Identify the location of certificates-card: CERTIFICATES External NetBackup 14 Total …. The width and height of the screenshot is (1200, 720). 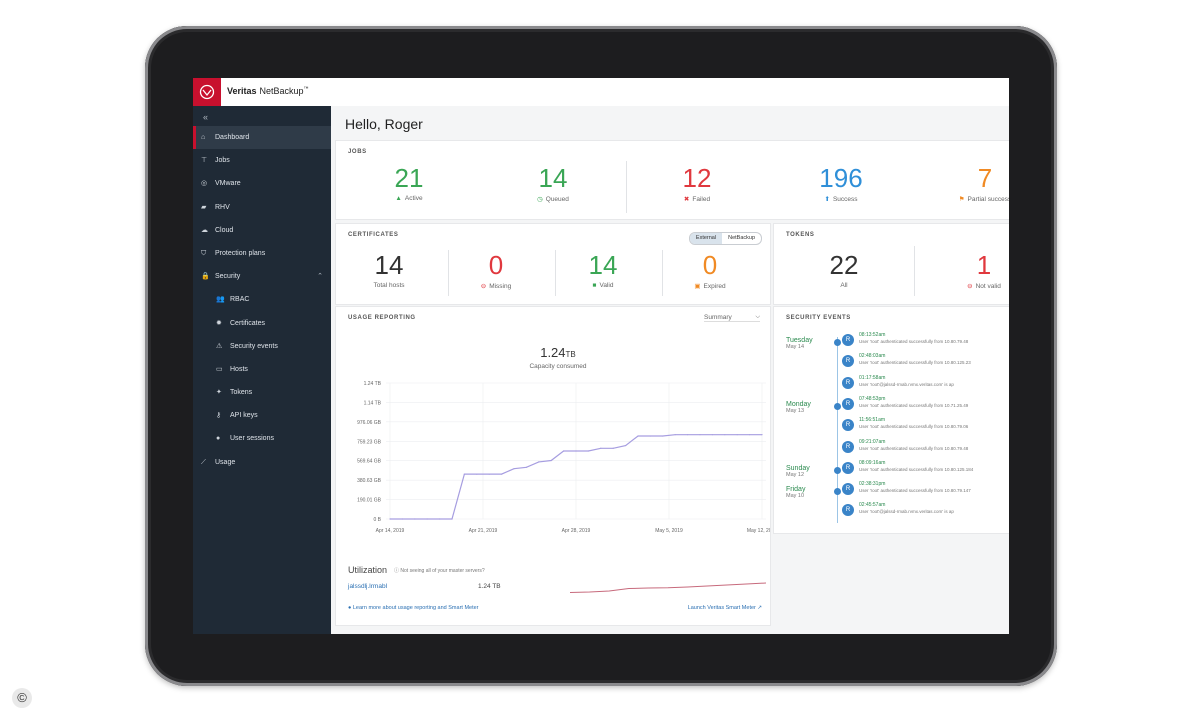
(553, 264).